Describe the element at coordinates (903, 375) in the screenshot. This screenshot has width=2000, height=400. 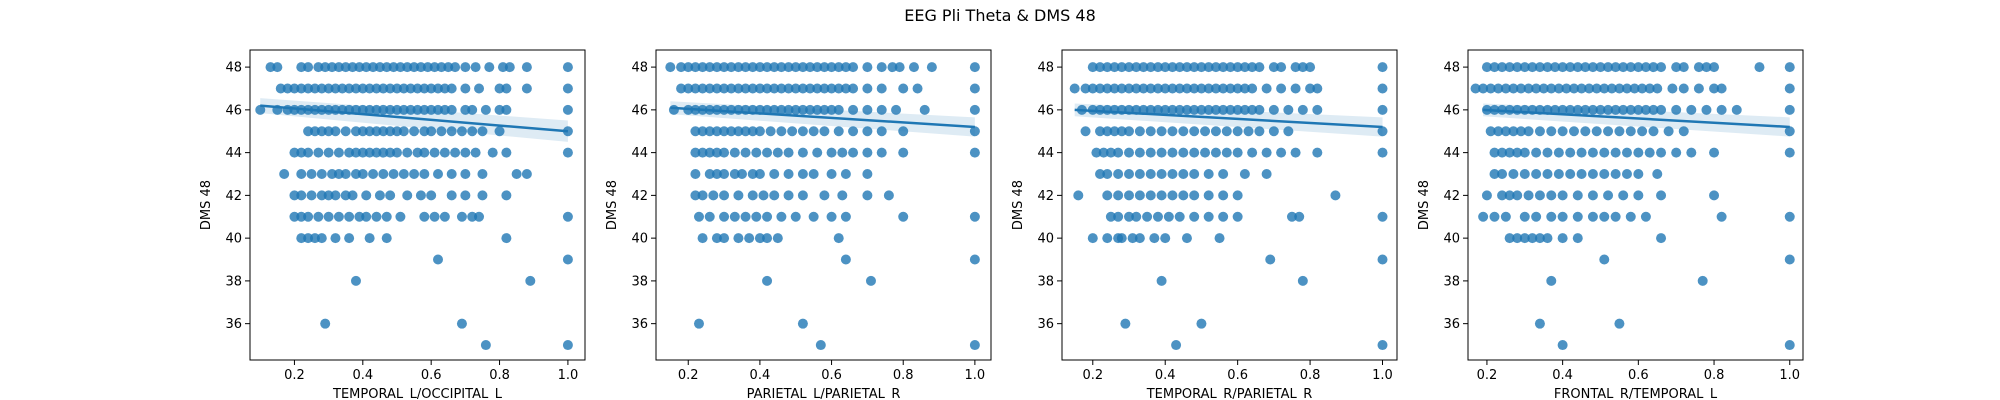
I see `x-tick-label: 0.8` at that location.